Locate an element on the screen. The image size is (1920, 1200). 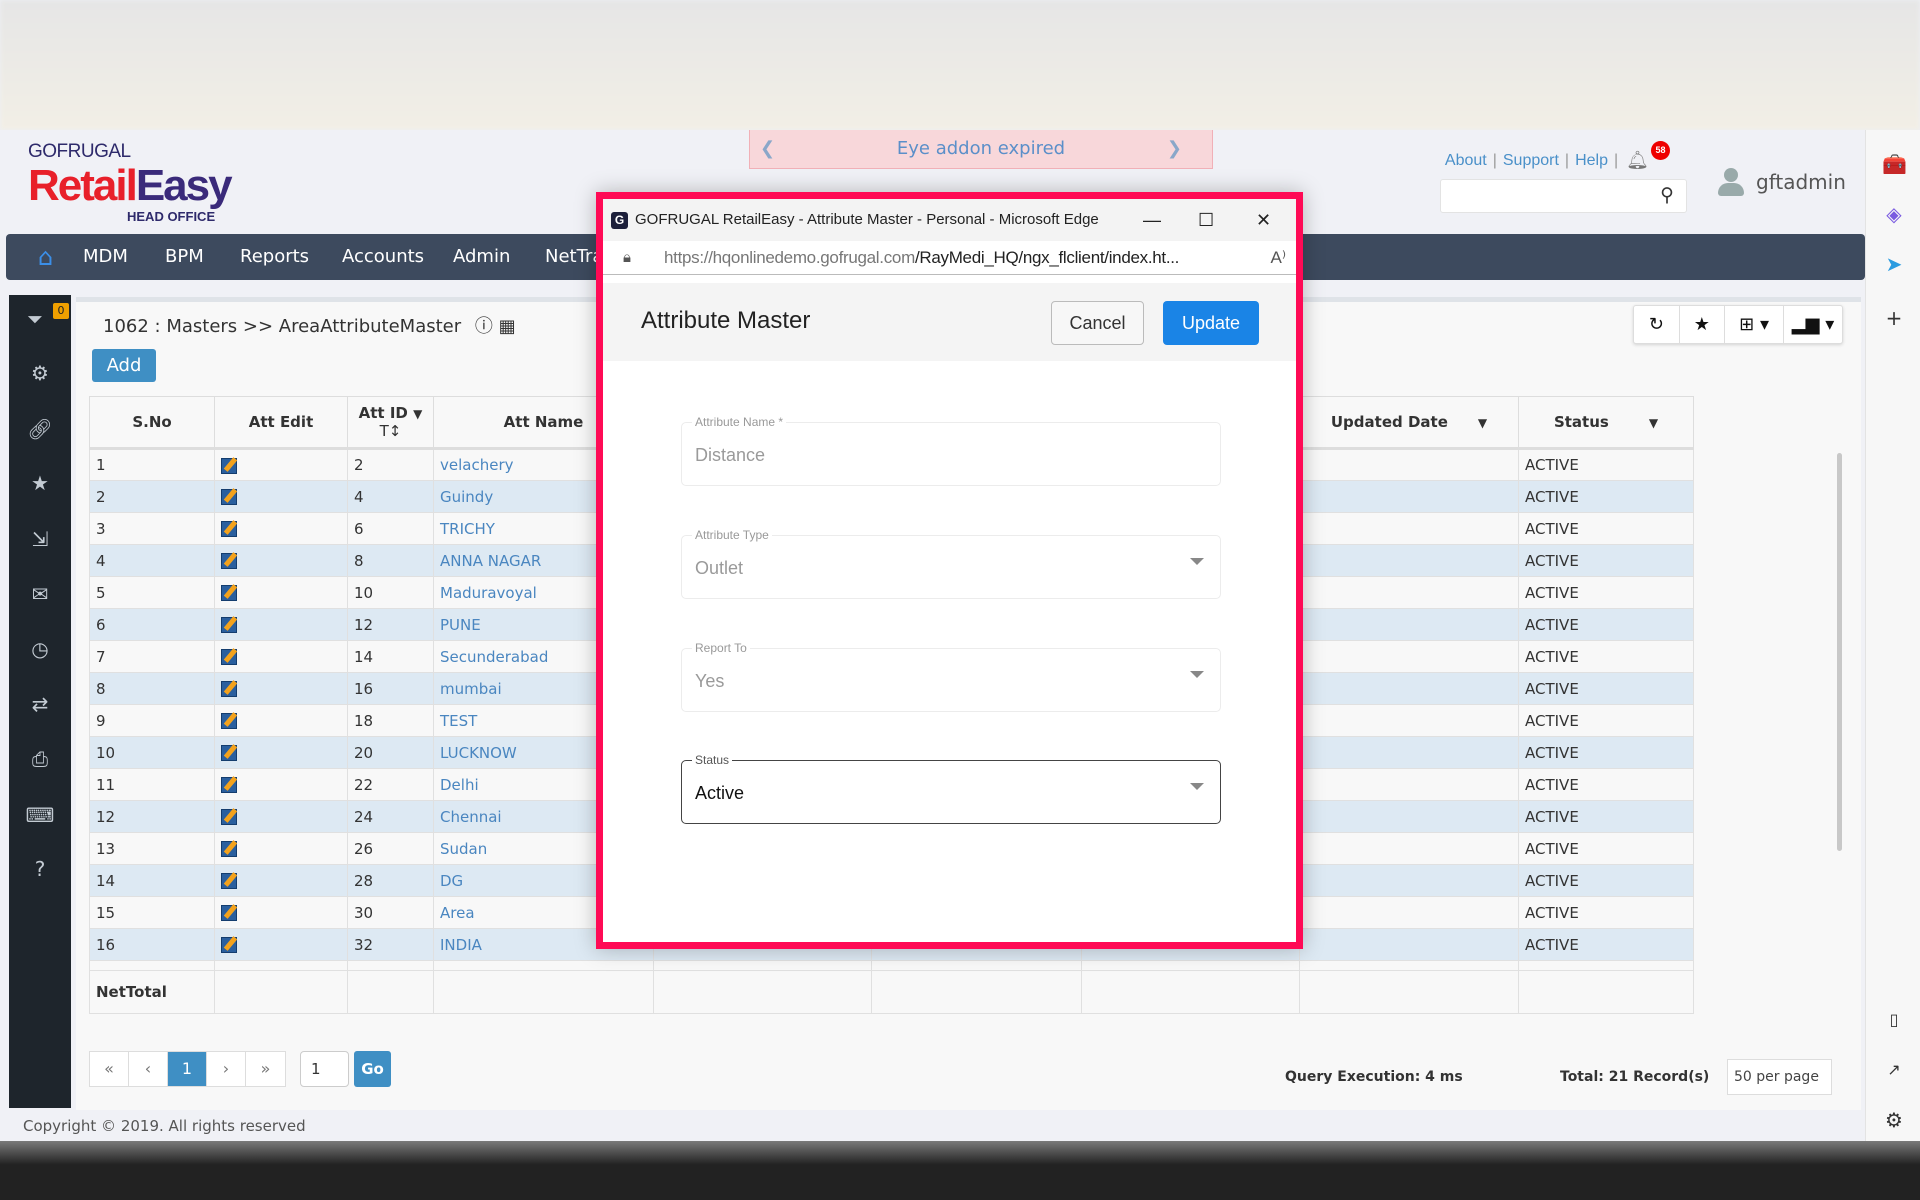
search-input: ⚲ is located at coordinates (1563, 196).